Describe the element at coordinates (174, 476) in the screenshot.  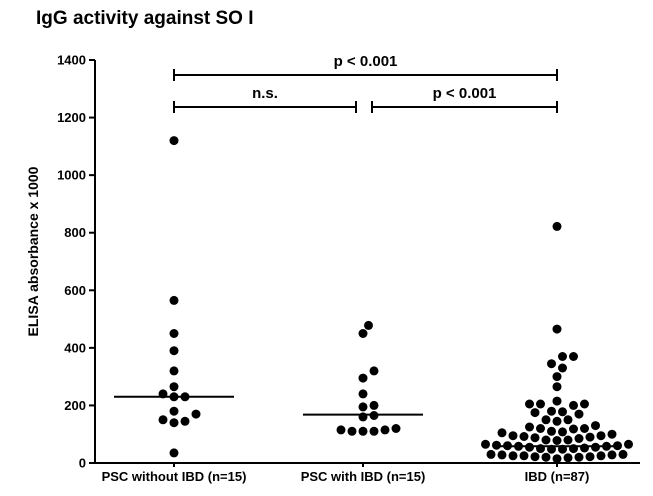
I see `x-tick-label: PSC without IBD (n=15)` at that location.